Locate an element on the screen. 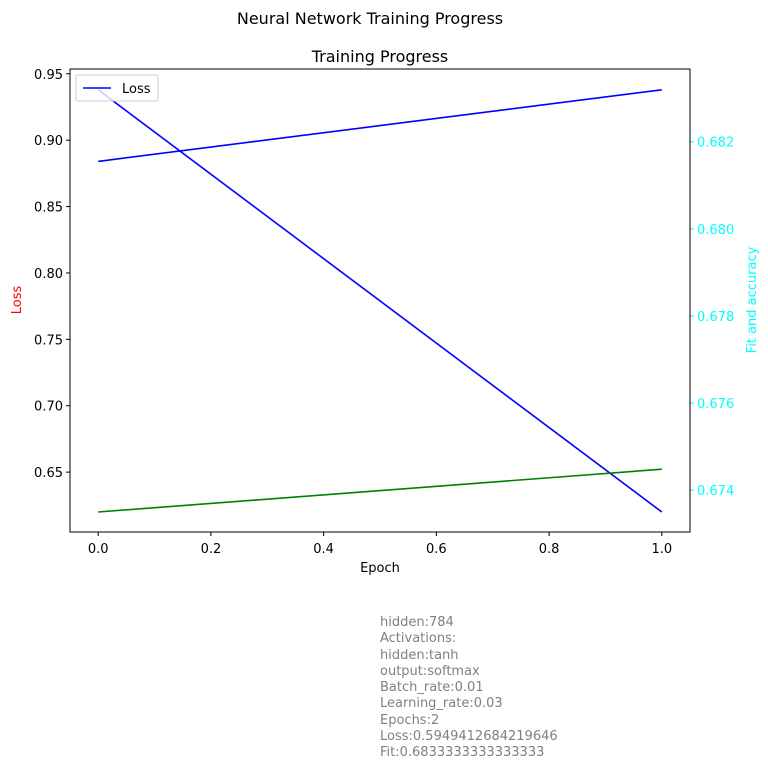 This screenshot has width=768, height=771. y-left-tick-label-0: 0.65 is located at coordinates (48, 473).